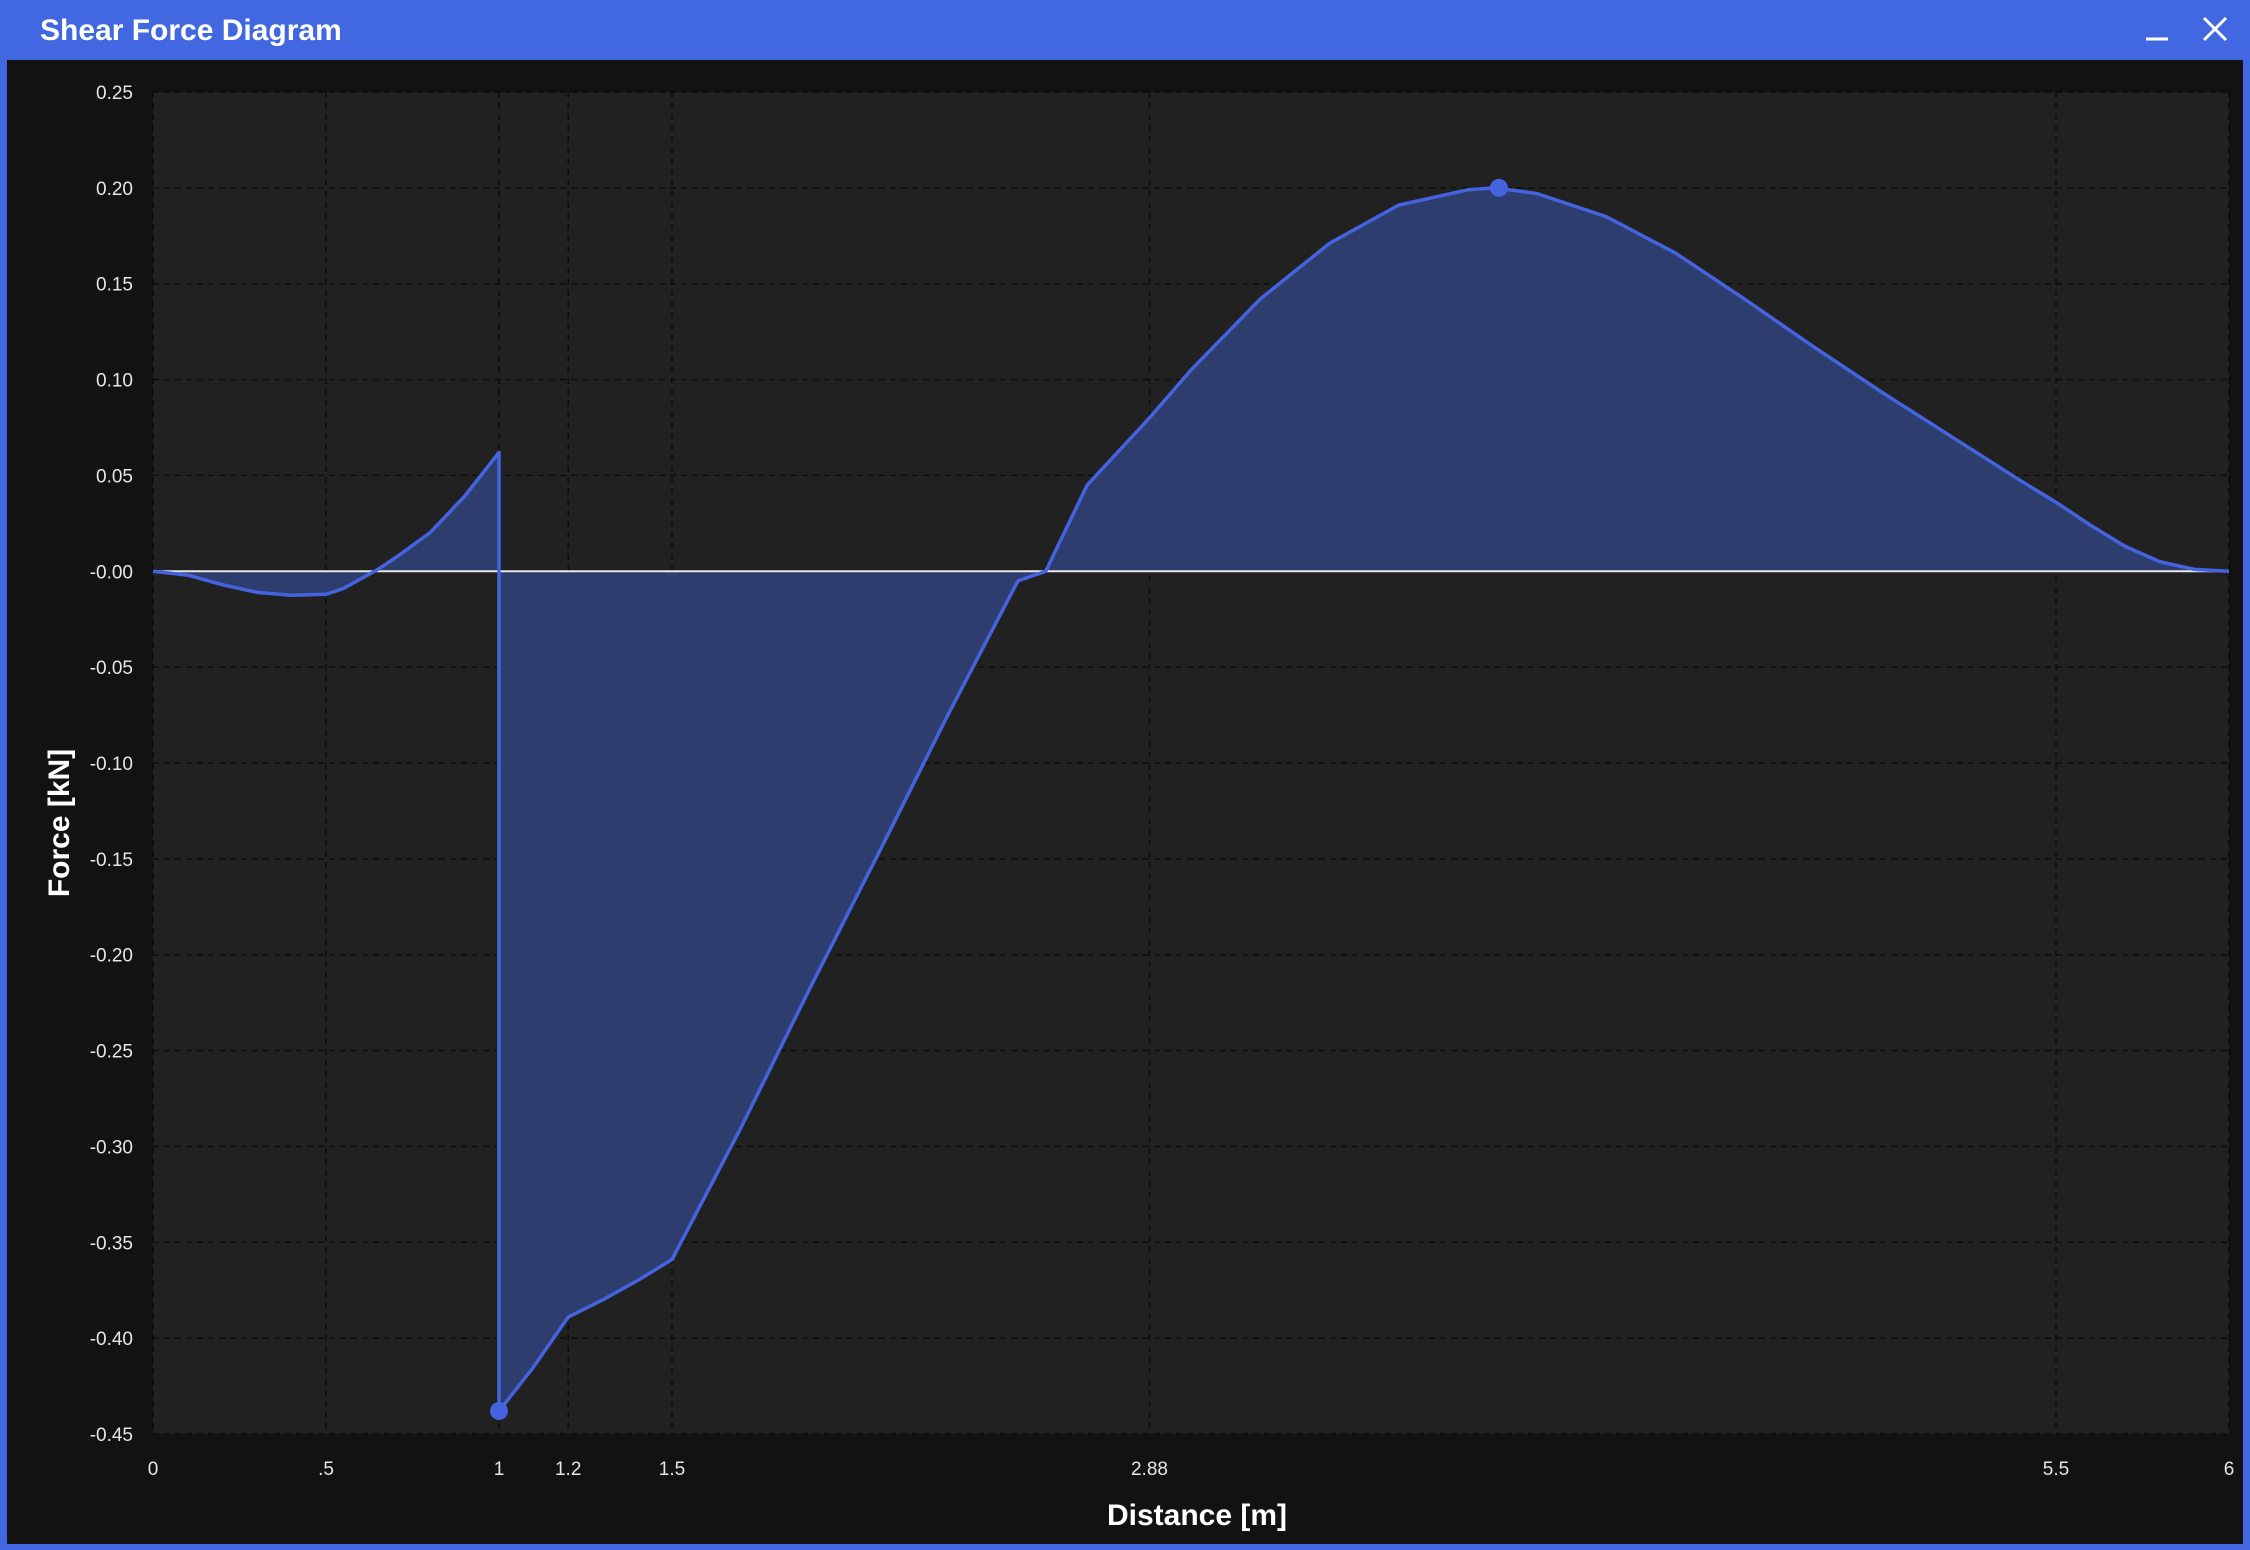  I want to click on y-tick-label: -0.15, so click(111, 860).